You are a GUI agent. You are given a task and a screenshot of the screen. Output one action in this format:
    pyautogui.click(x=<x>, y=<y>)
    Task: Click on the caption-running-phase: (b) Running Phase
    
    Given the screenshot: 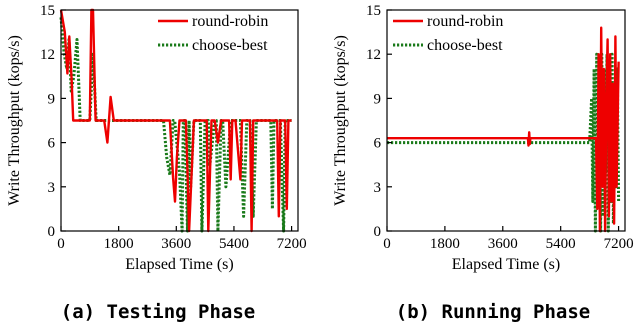 What is the action you would take?
    pyautogui.click(x=493, y=312)
    